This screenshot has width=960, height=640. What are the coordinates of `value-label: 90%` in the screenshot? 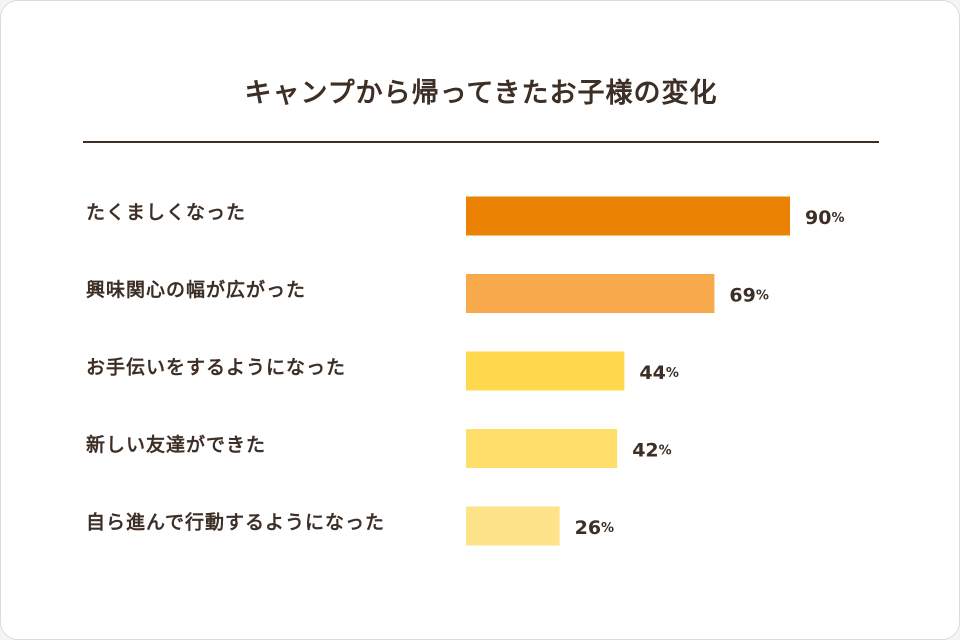 It's located at (824, 218).